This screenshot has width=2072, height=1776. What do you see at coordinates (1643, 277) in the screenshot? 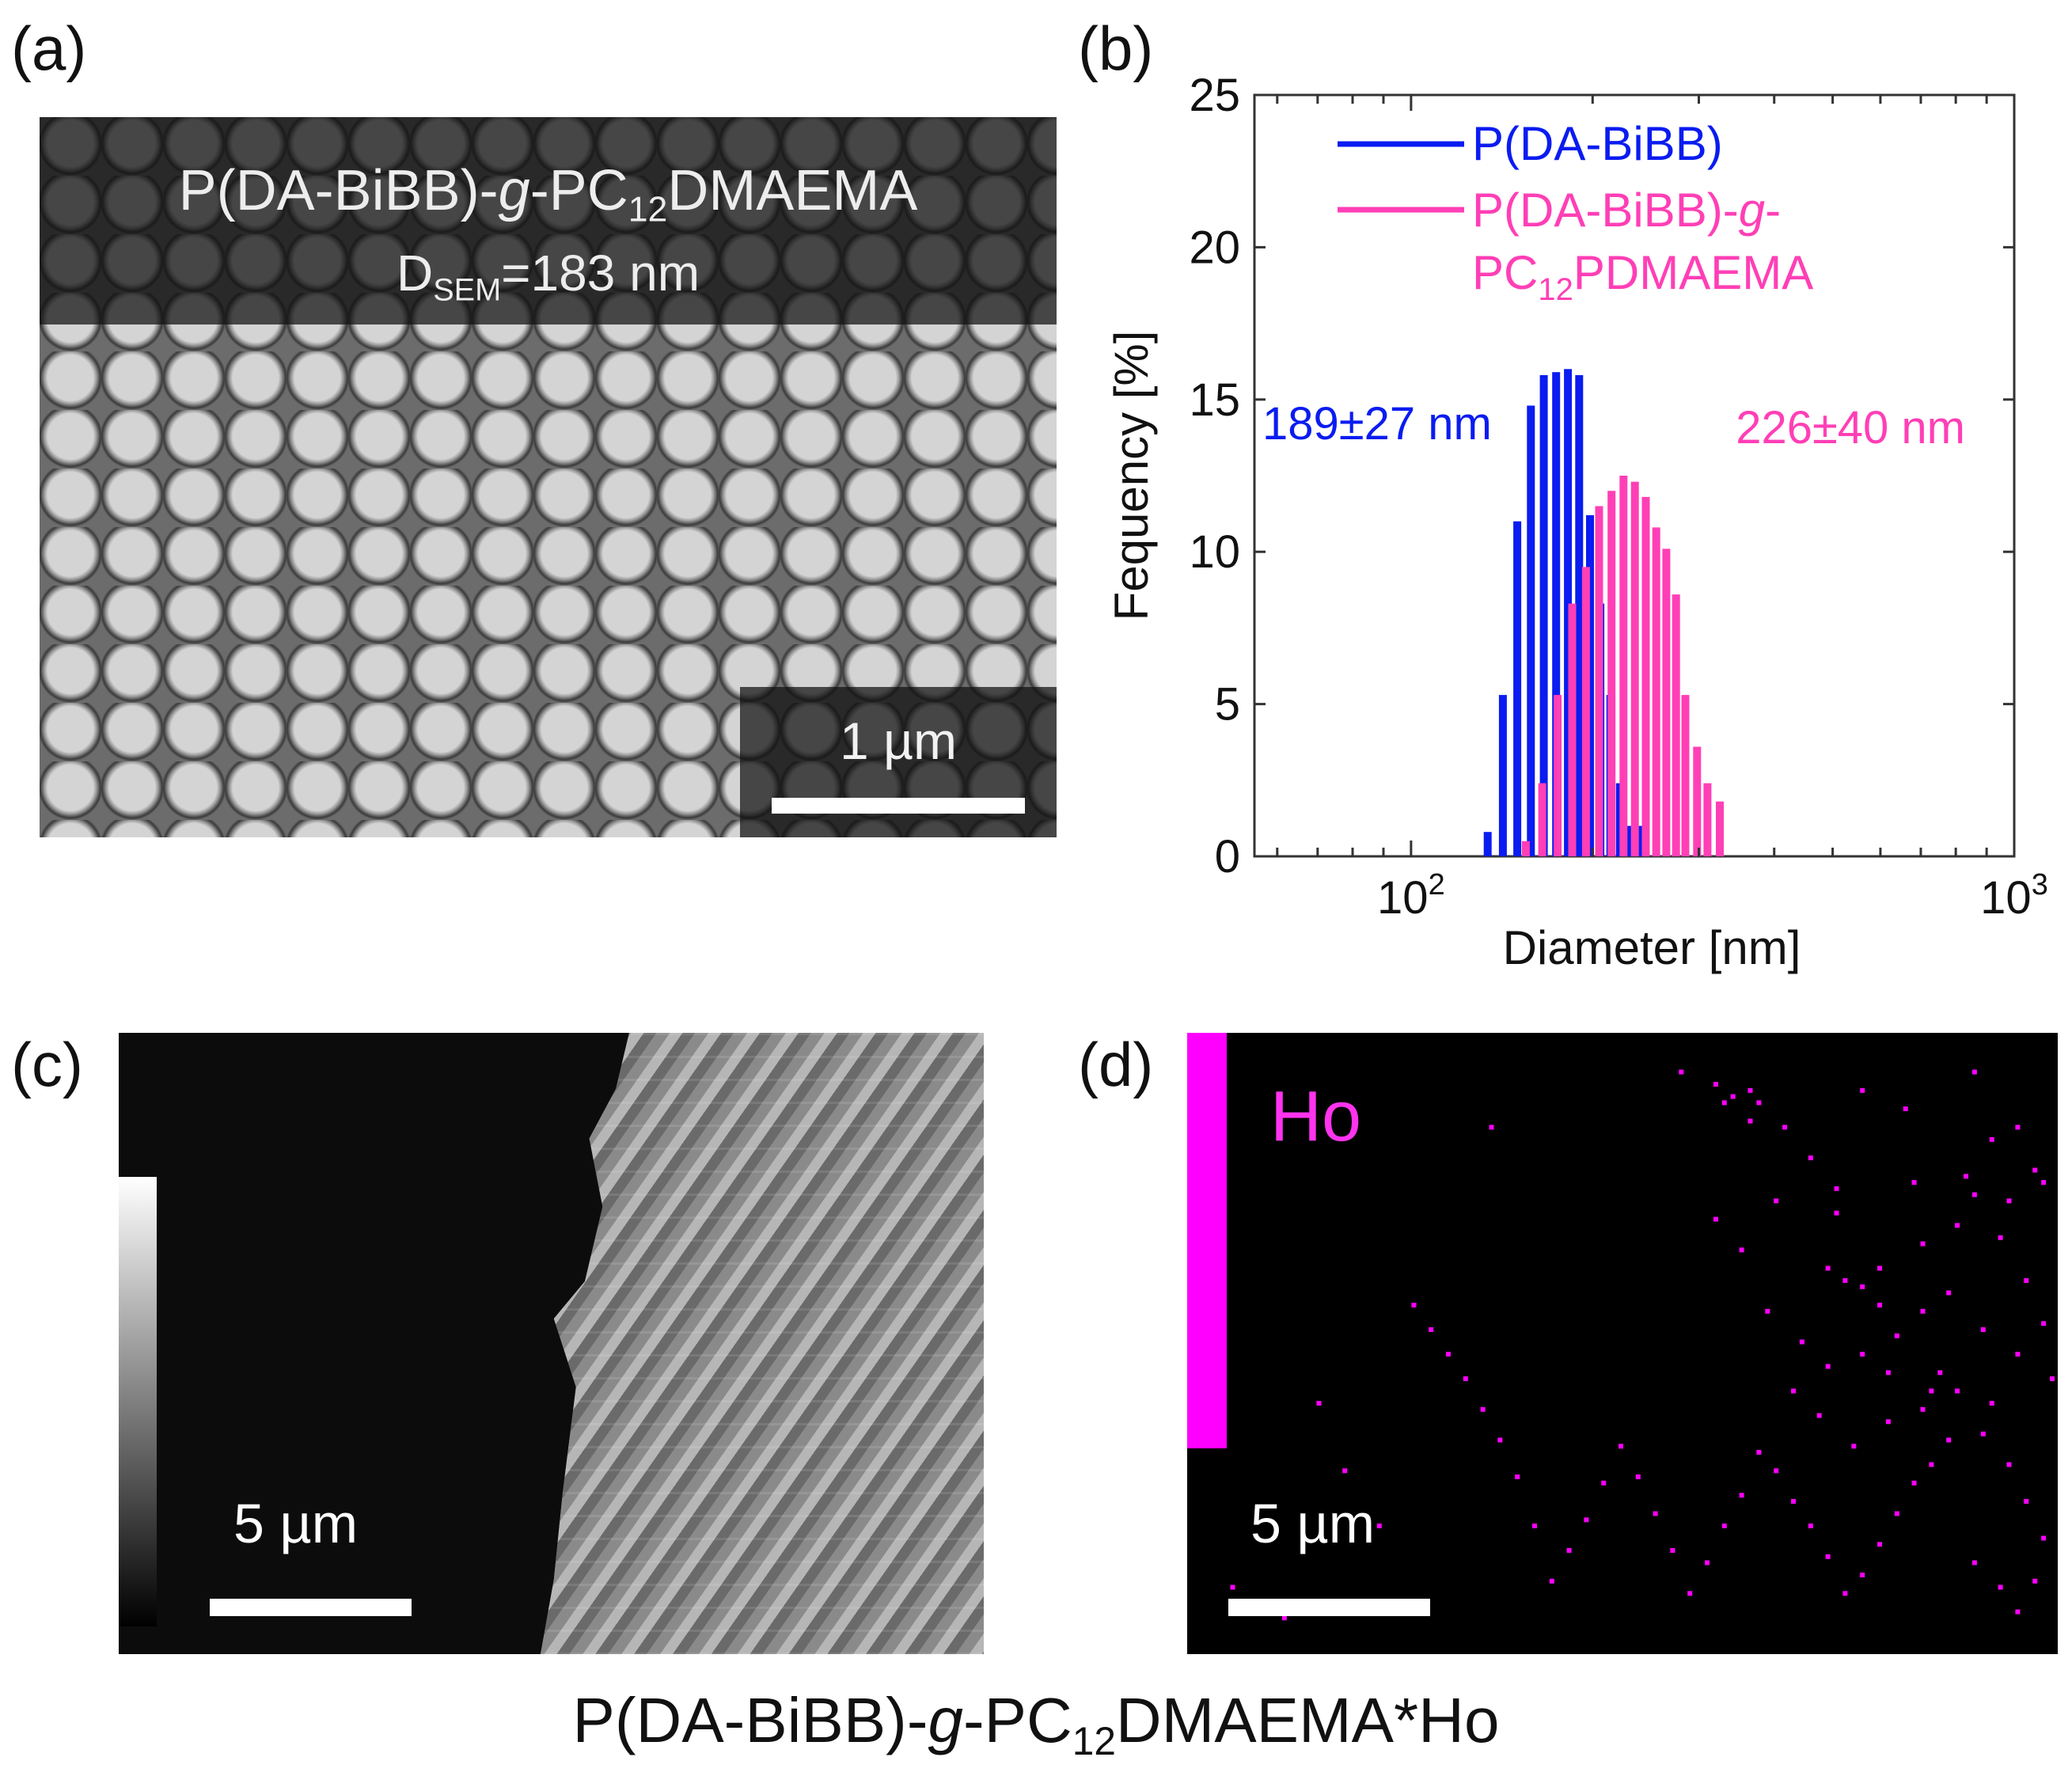
I see `legend-label-pink-line2: PC12PDMAEMA` at bounding box center [1643, 277].